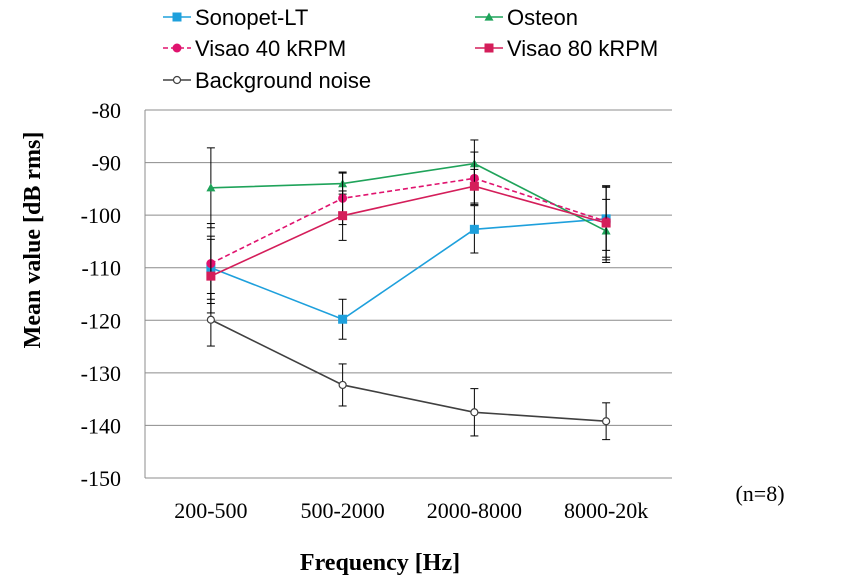  I want to click on y-tick-label: -120, so click(101, 320).